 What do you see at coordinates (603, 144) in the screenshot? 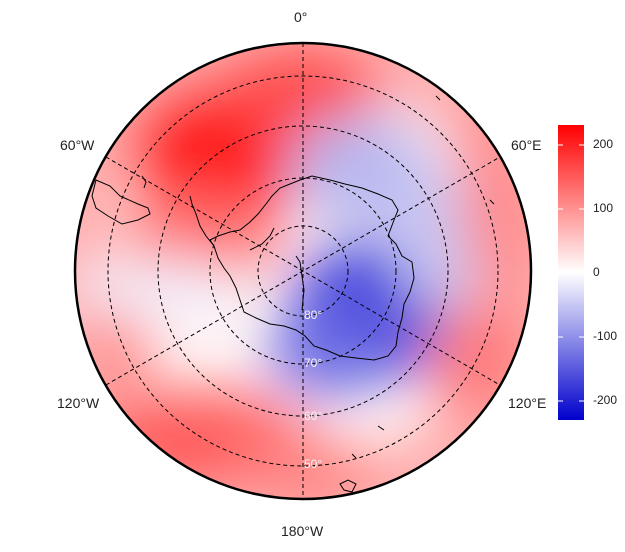
I see `colorbar-tick-200: 200` at bounding box center [603, 144].